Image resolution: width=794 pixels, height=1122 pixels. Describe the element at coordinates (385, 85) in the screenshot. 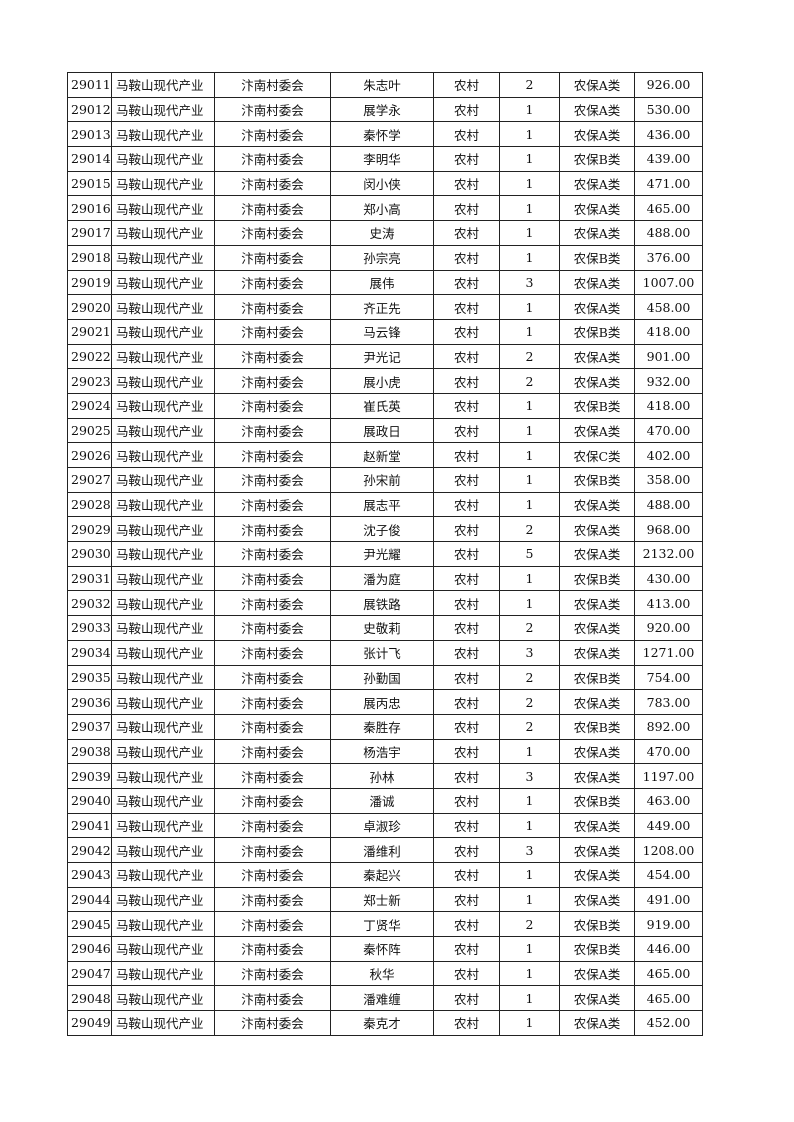

I see `table-row: 29011 马鞍山现代产业 汴南村委会 朱志叶 农村 2 农保A类 926.00` at that location.